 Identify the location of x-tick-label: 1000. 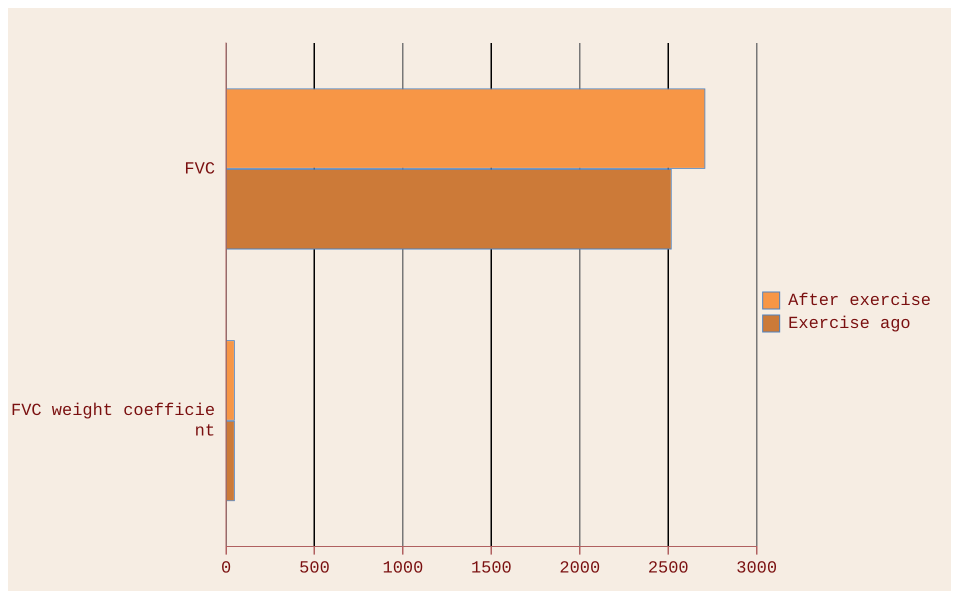
(403, 568).